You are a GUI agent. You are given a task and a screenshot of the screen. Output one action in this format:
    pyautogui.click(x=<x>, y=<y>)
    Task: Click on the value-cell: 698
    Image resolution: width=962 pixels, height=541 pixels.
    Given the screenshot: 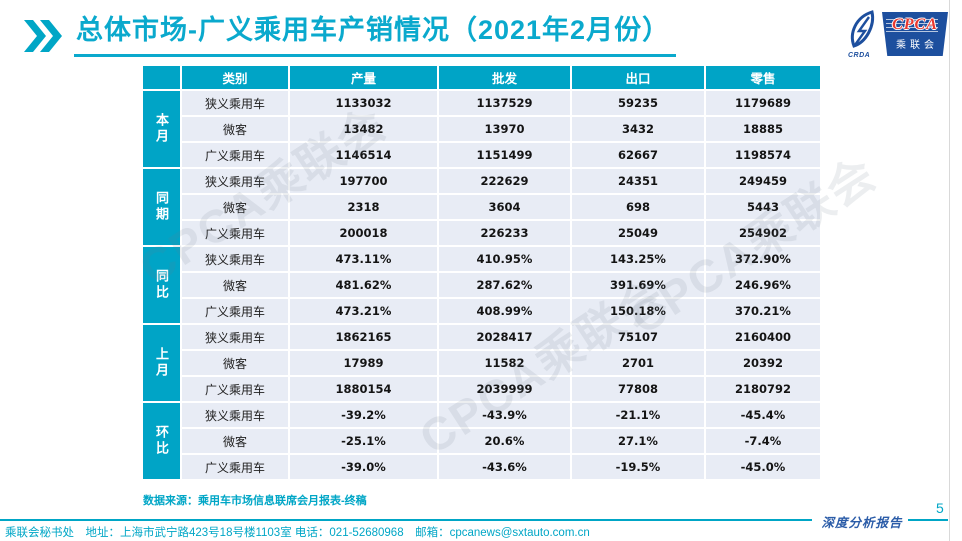 What is the action you would take?
    pyautogui.click(x=638, y=207)
    